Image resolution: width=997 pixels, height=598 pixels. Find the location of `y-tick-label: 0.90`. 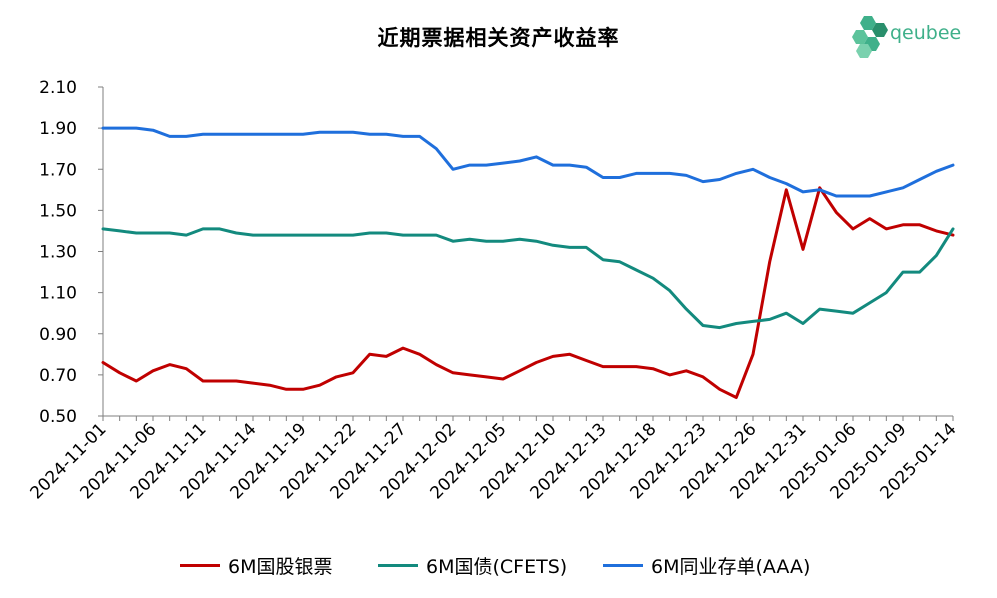

y-tick-label: 0.90 is located at coordinates (58, 335).